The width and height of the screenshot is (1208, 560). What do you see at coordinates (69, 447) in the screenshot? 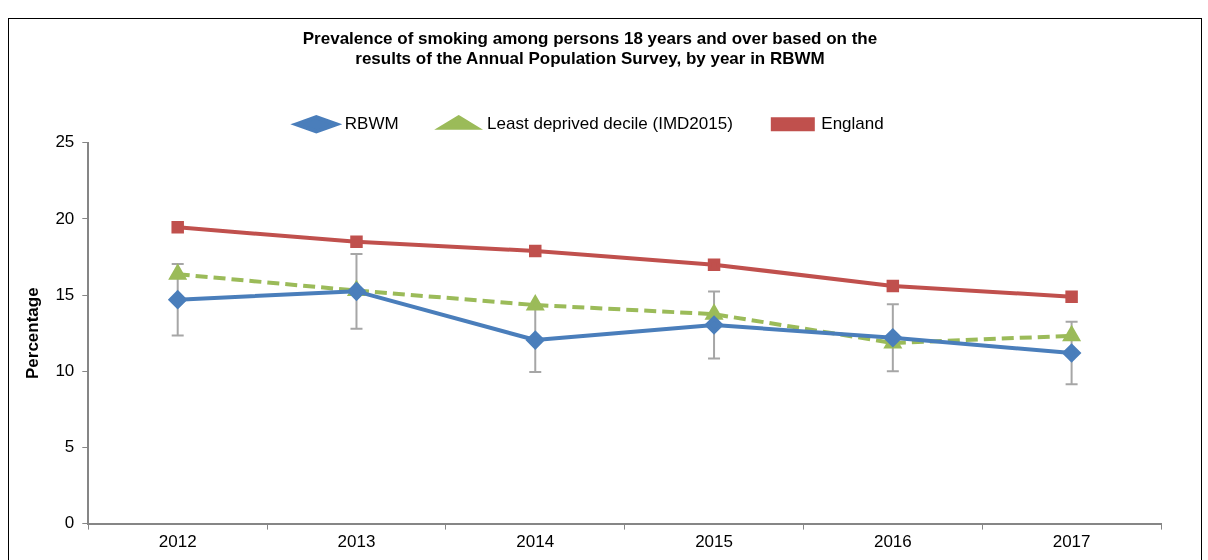
I see `y-tick-label: 5` at bounding box center [69, 447].